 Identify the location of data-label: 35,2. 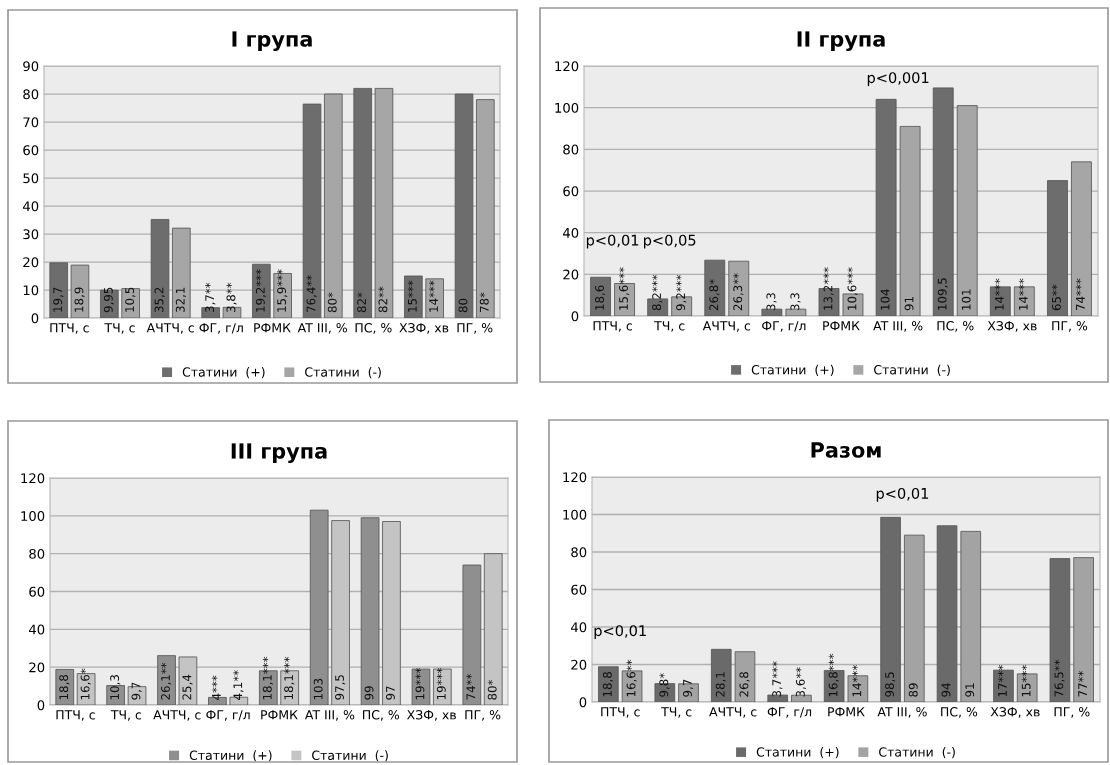
(159, 300).